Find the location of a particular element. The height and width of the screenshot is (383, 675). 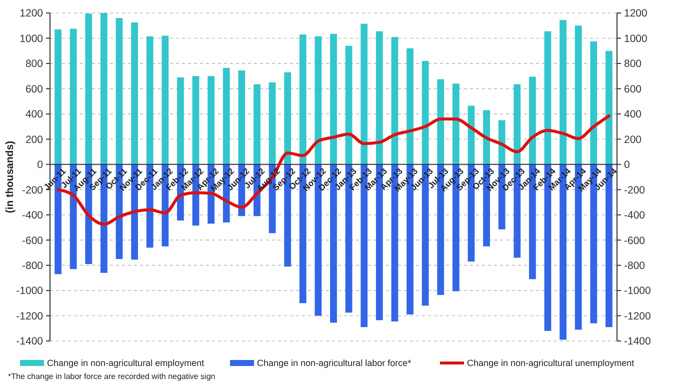

y2-tick-label: 400 is located at coordinates (633, 114).